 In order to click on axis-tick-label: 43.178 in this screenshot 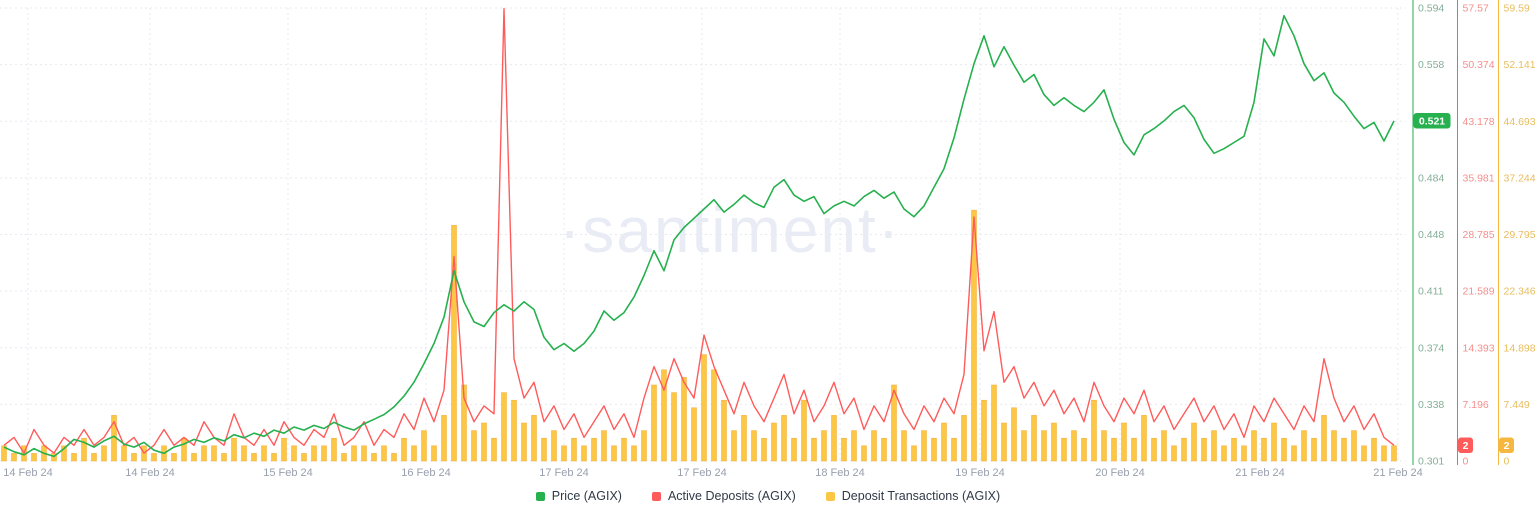, I will do `click(1479, 122)`.